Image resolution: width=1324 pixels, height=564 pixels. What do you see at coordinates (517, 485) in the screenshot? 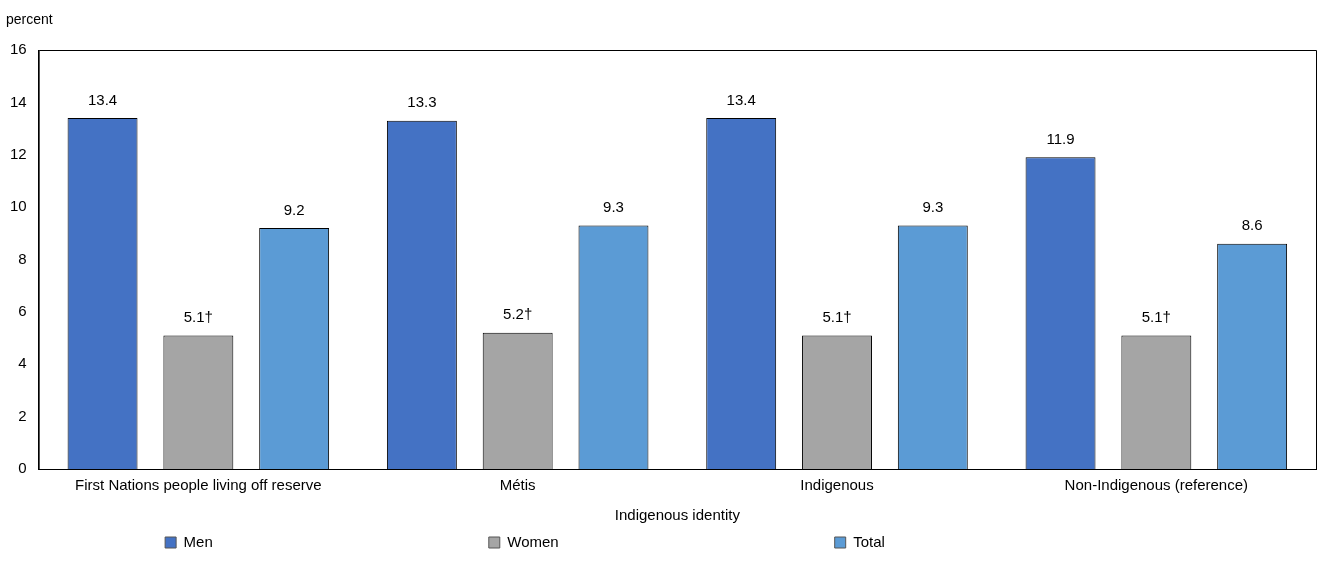
I see `x-tick-label: Métis` at bounding box center [517, 485].